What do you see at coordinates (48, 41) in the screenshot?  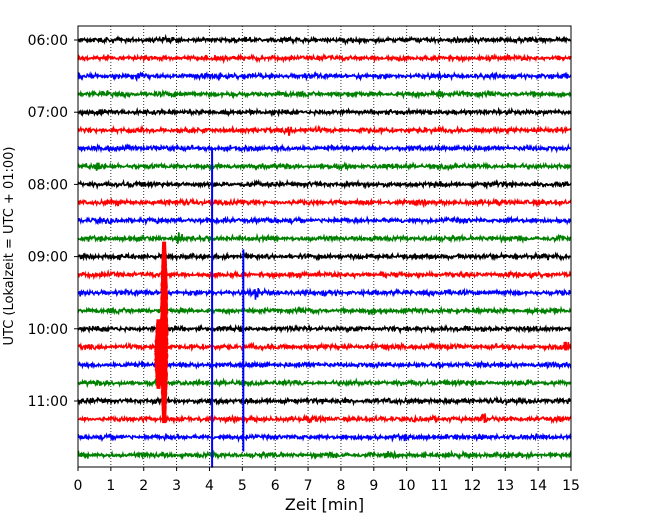 I see `y-tick-label: 06:00` at bounding box center [48, 41].